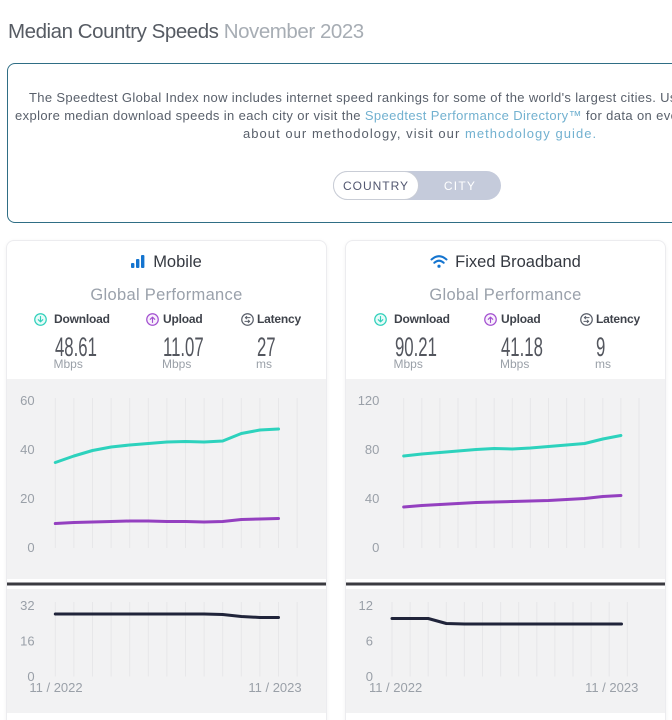  I want to click on svg-text: 12, so click(366, 605).